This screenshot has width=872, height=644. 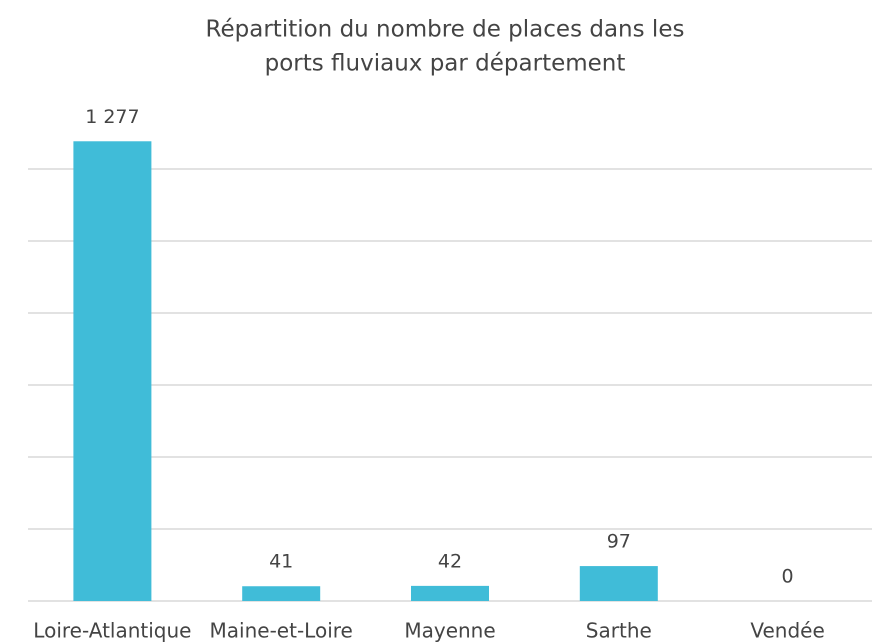 I want to click on x-tick-label: Vendée, so click(x=787, y=631).